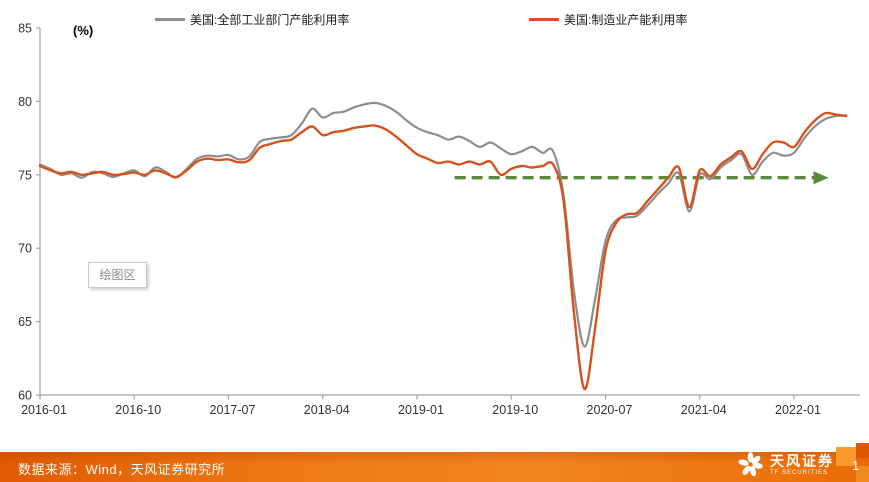  Describe the element at coordinates (170, 19) in the screenshot. I see `legend-line-swatch-gray` at that location.